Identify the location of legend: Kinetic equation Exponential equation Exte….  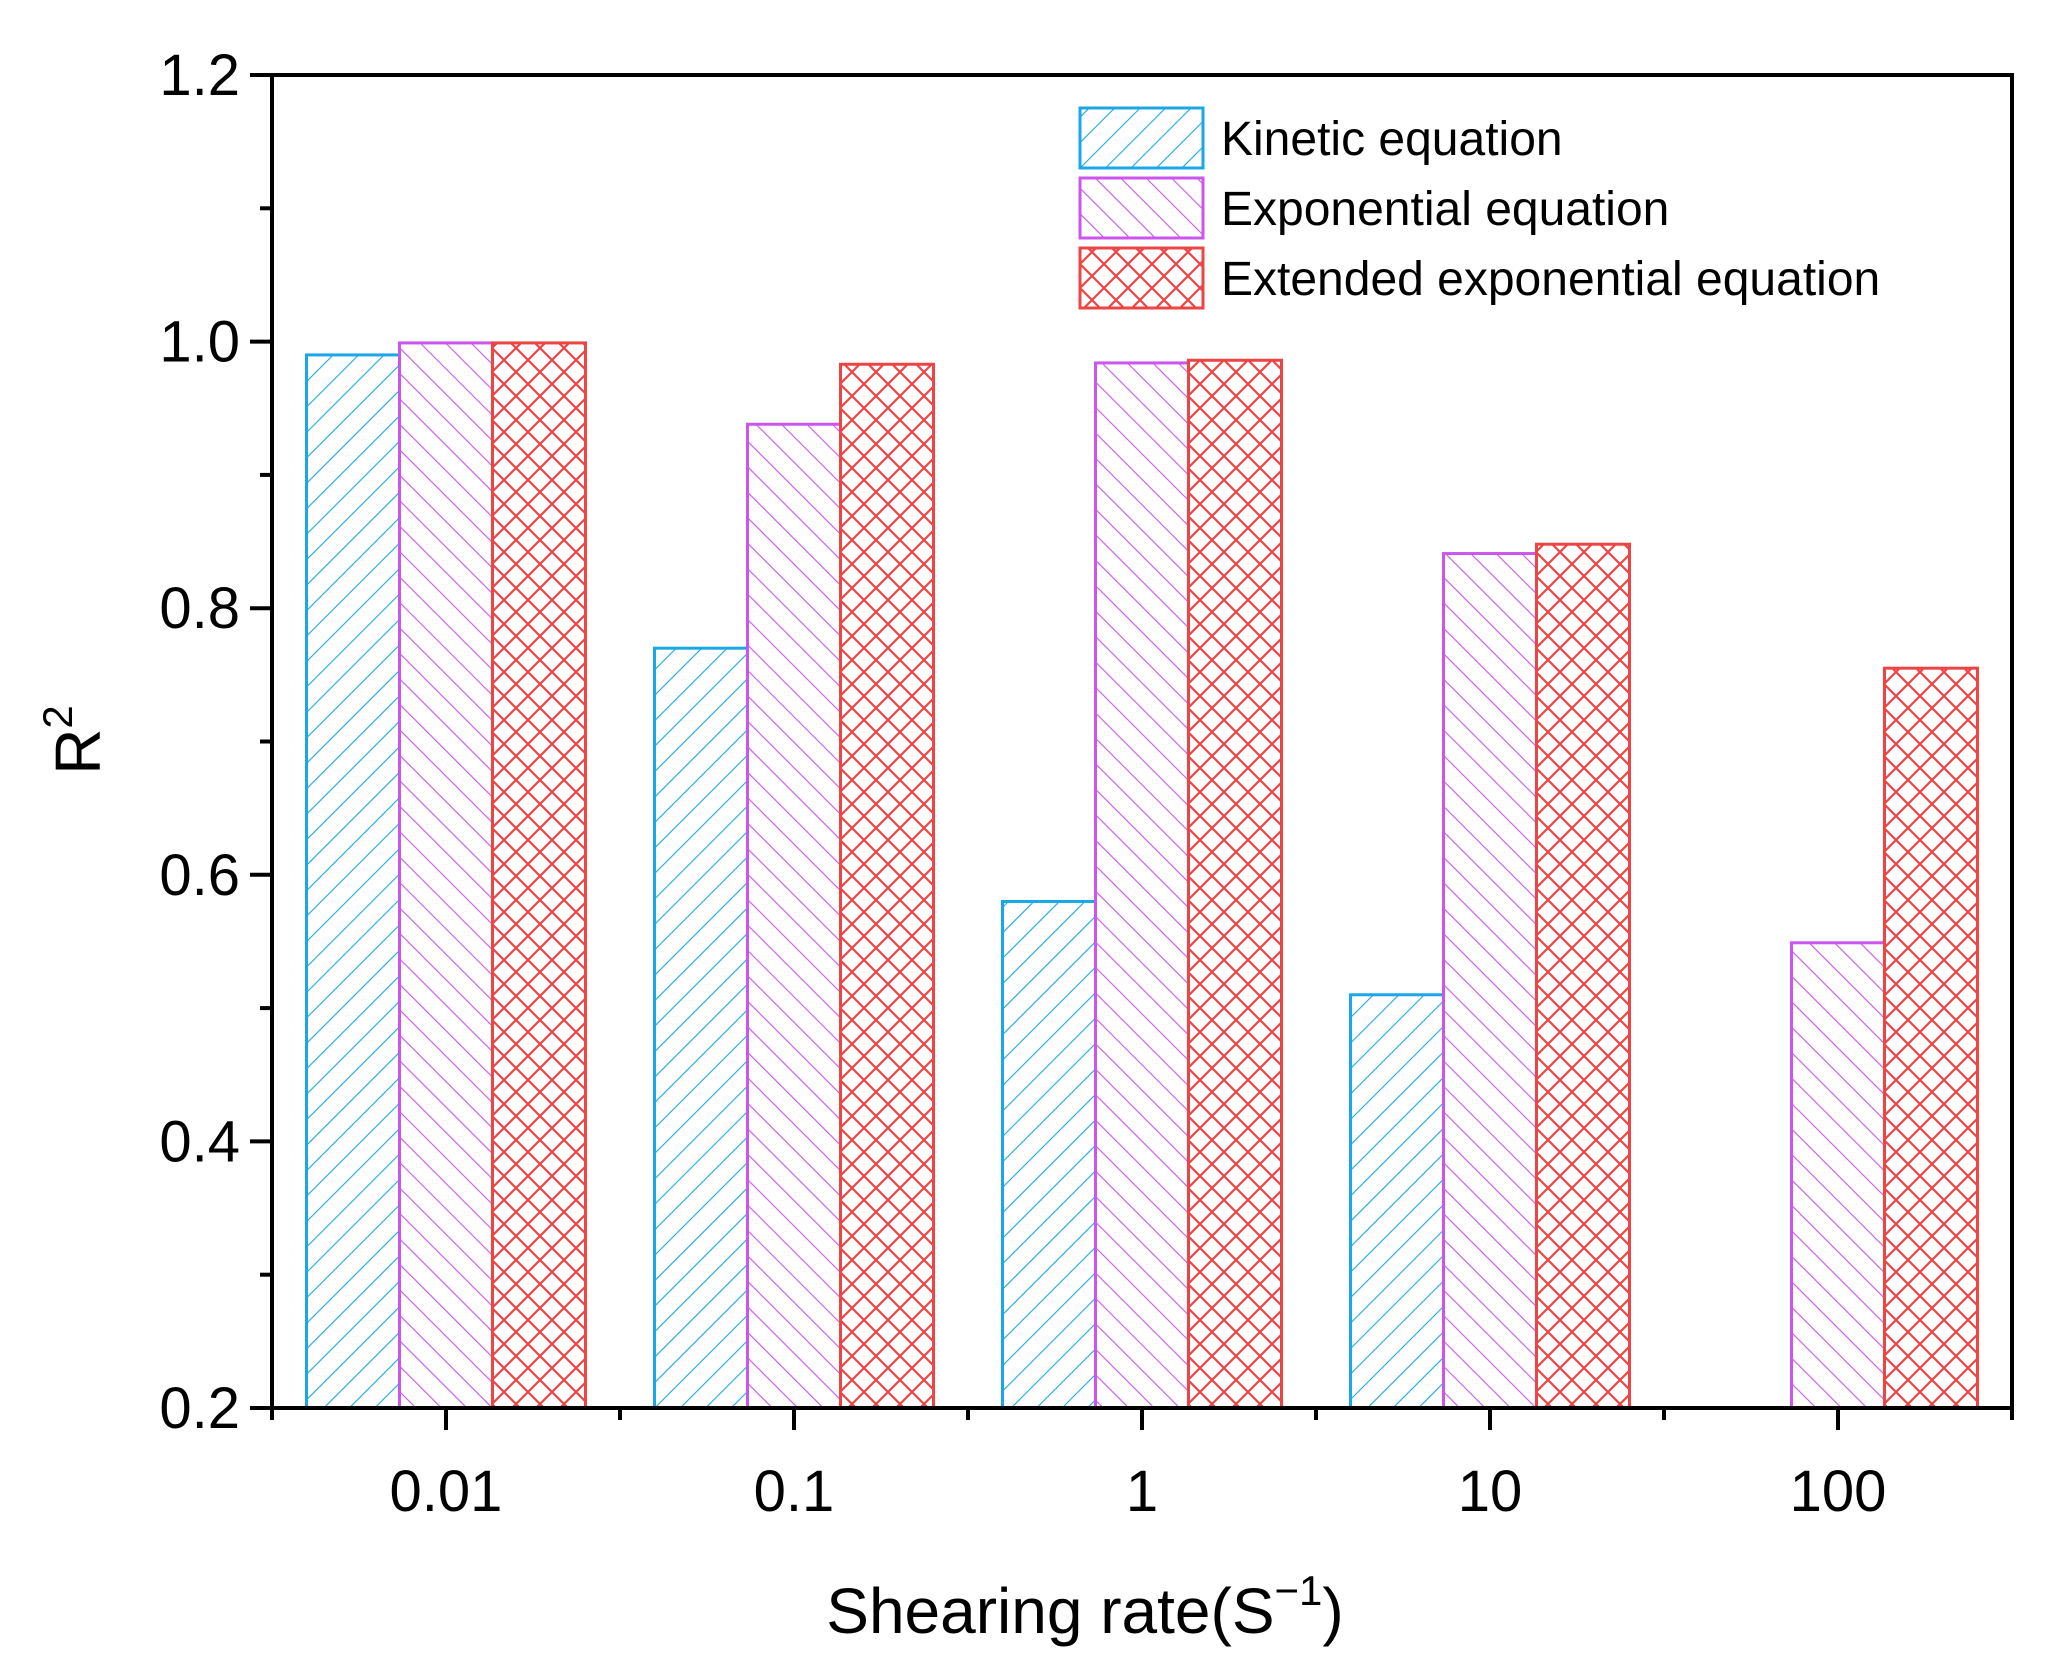
(1479, 208).